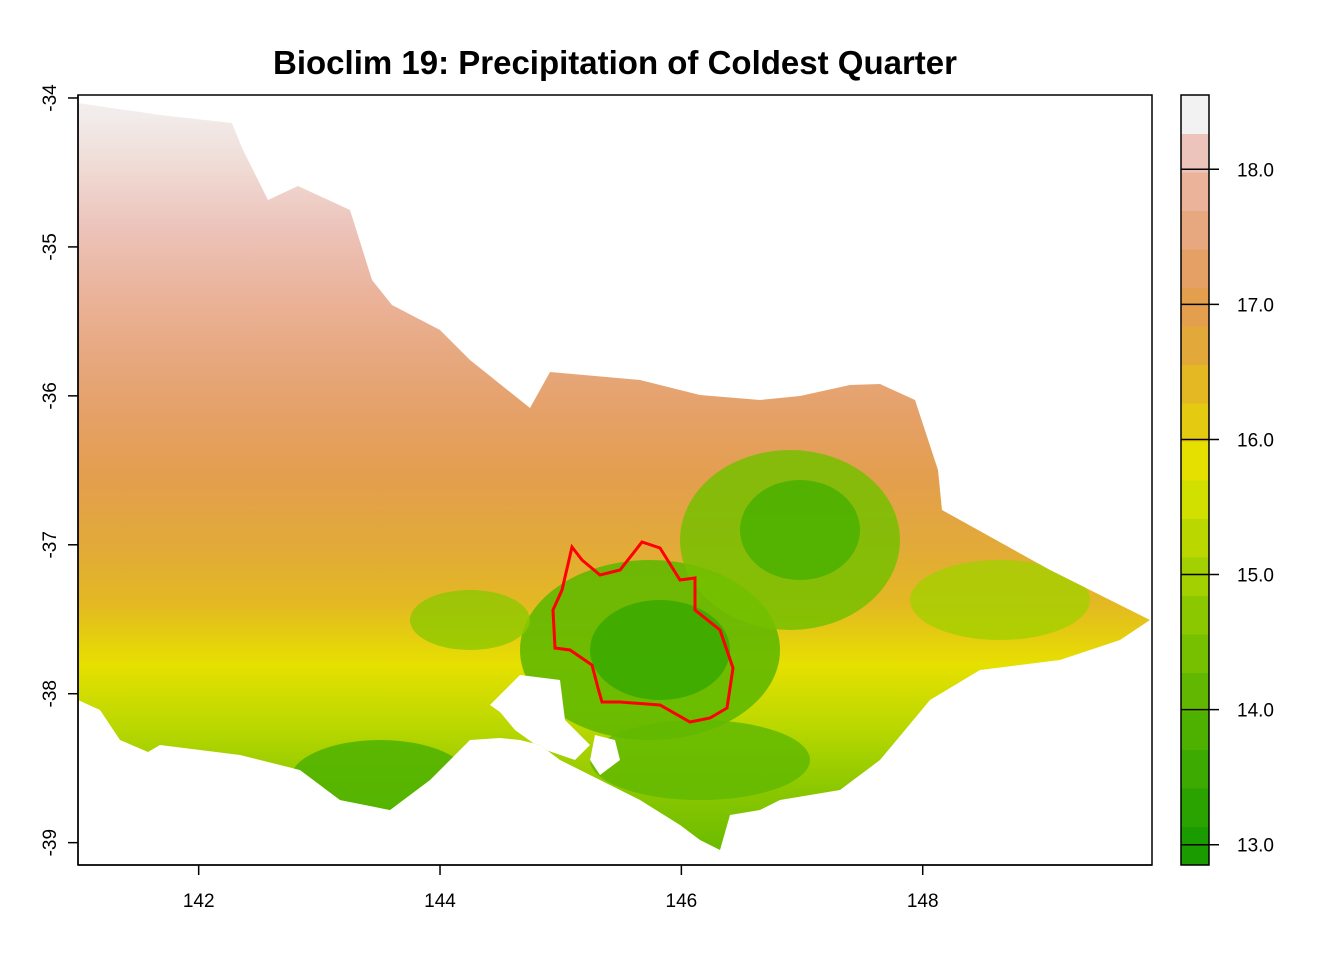 This screenshot has height=960, width=1344. Describe the element at coordinates (1255, 440) in the screenshot. I see `colorbar-tick-label: 16.0` at that location.